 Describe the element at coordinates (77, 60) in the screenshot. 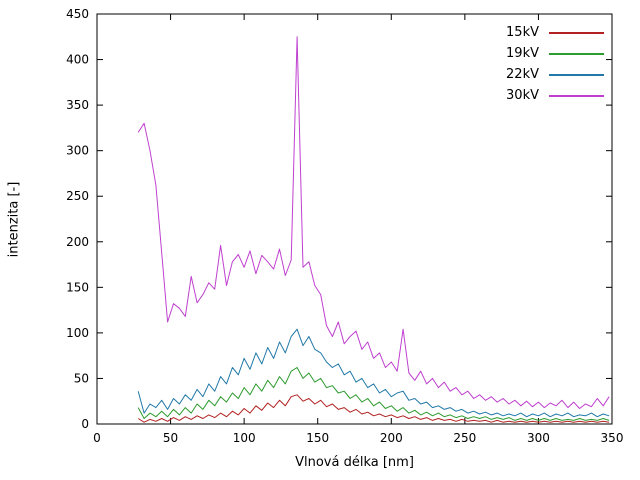

I see `svg-text: 400` at that location.